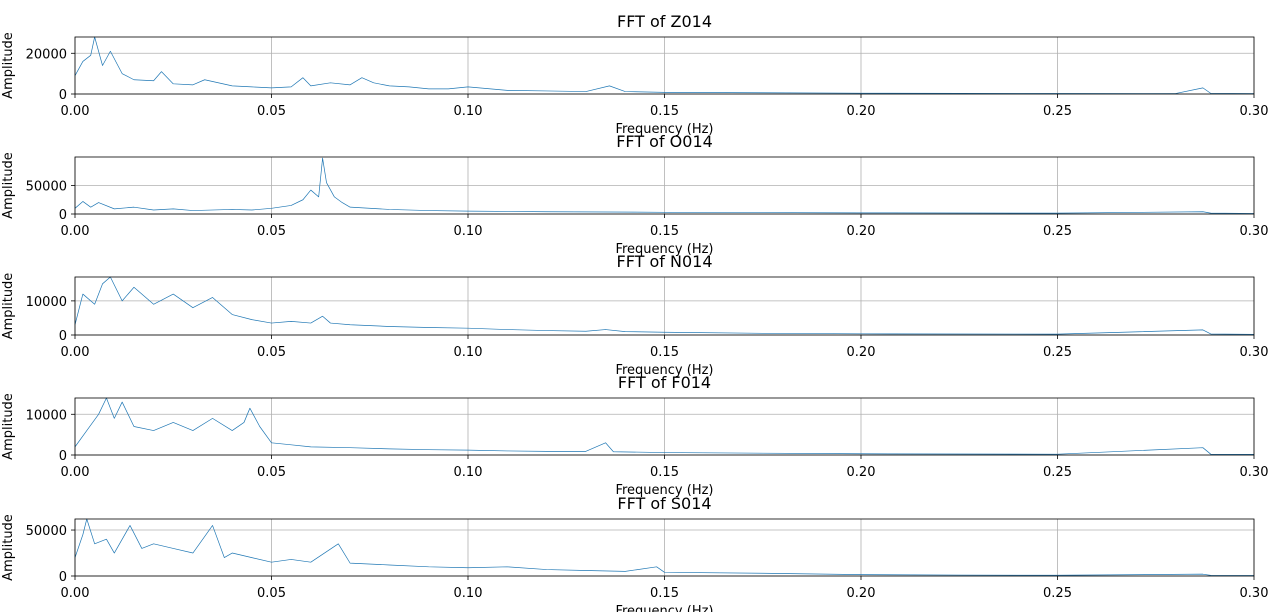 The image size is (1280, 612). What do you see at coordinates (46, 54) in the screenshot?
I see `y-tick-label: 20000` at bounding box center [46, 54].